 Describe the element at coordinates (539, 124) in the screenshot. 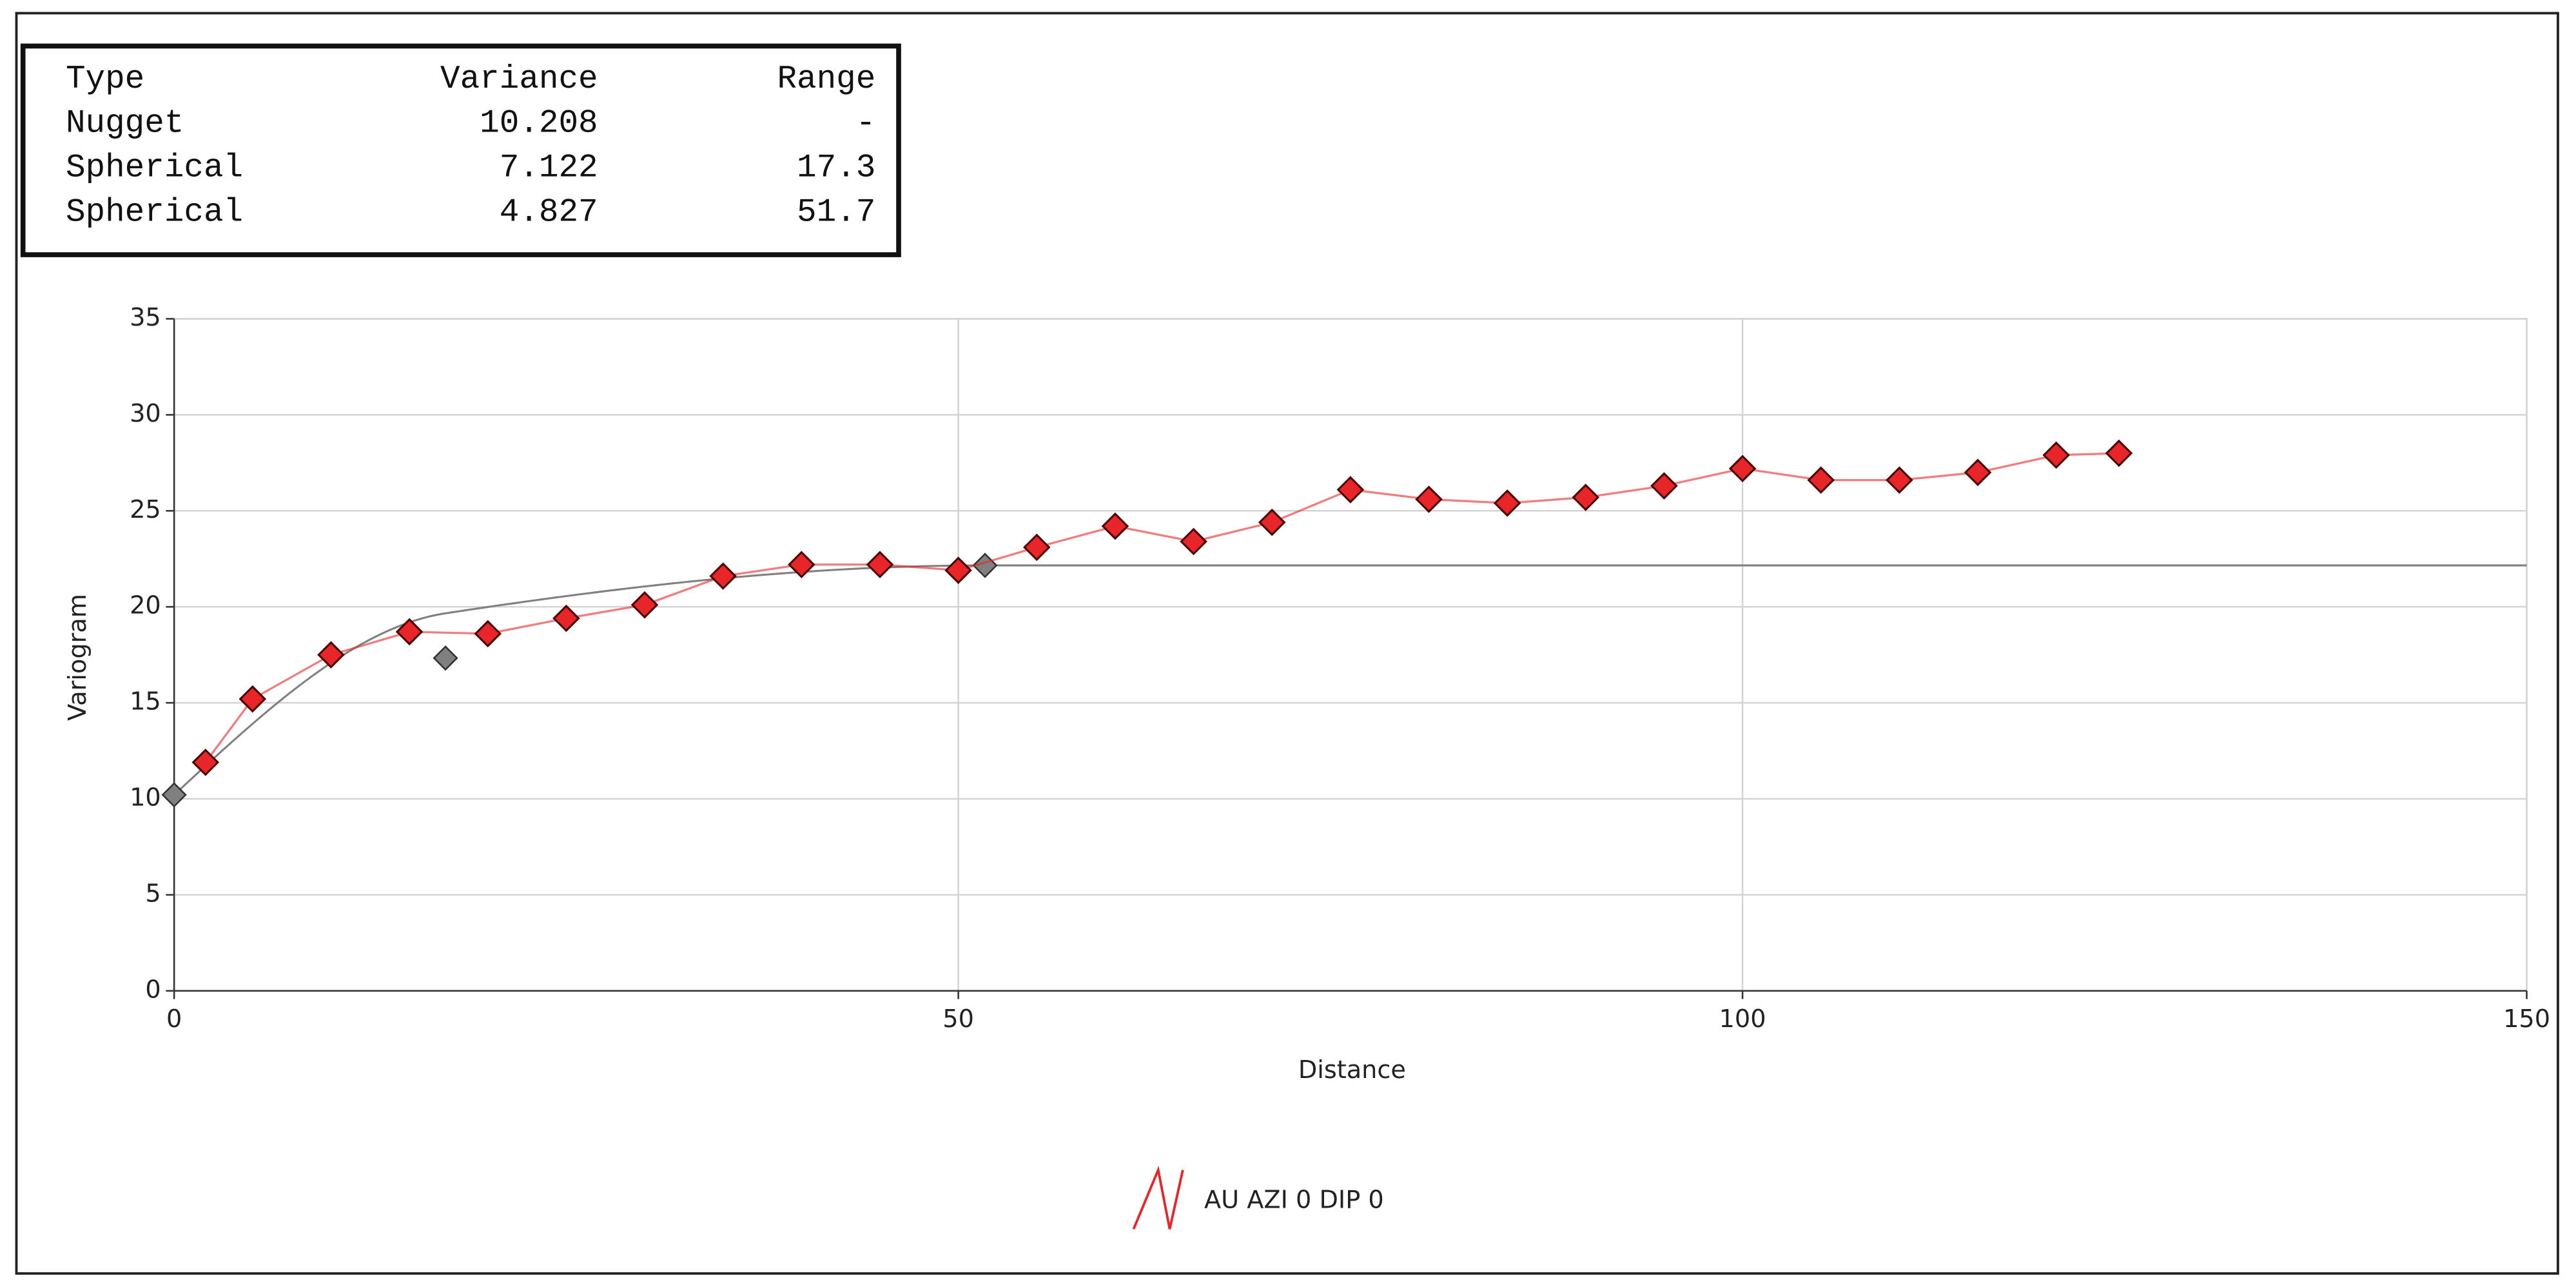

I see `table-cell: 10.208` at that location.